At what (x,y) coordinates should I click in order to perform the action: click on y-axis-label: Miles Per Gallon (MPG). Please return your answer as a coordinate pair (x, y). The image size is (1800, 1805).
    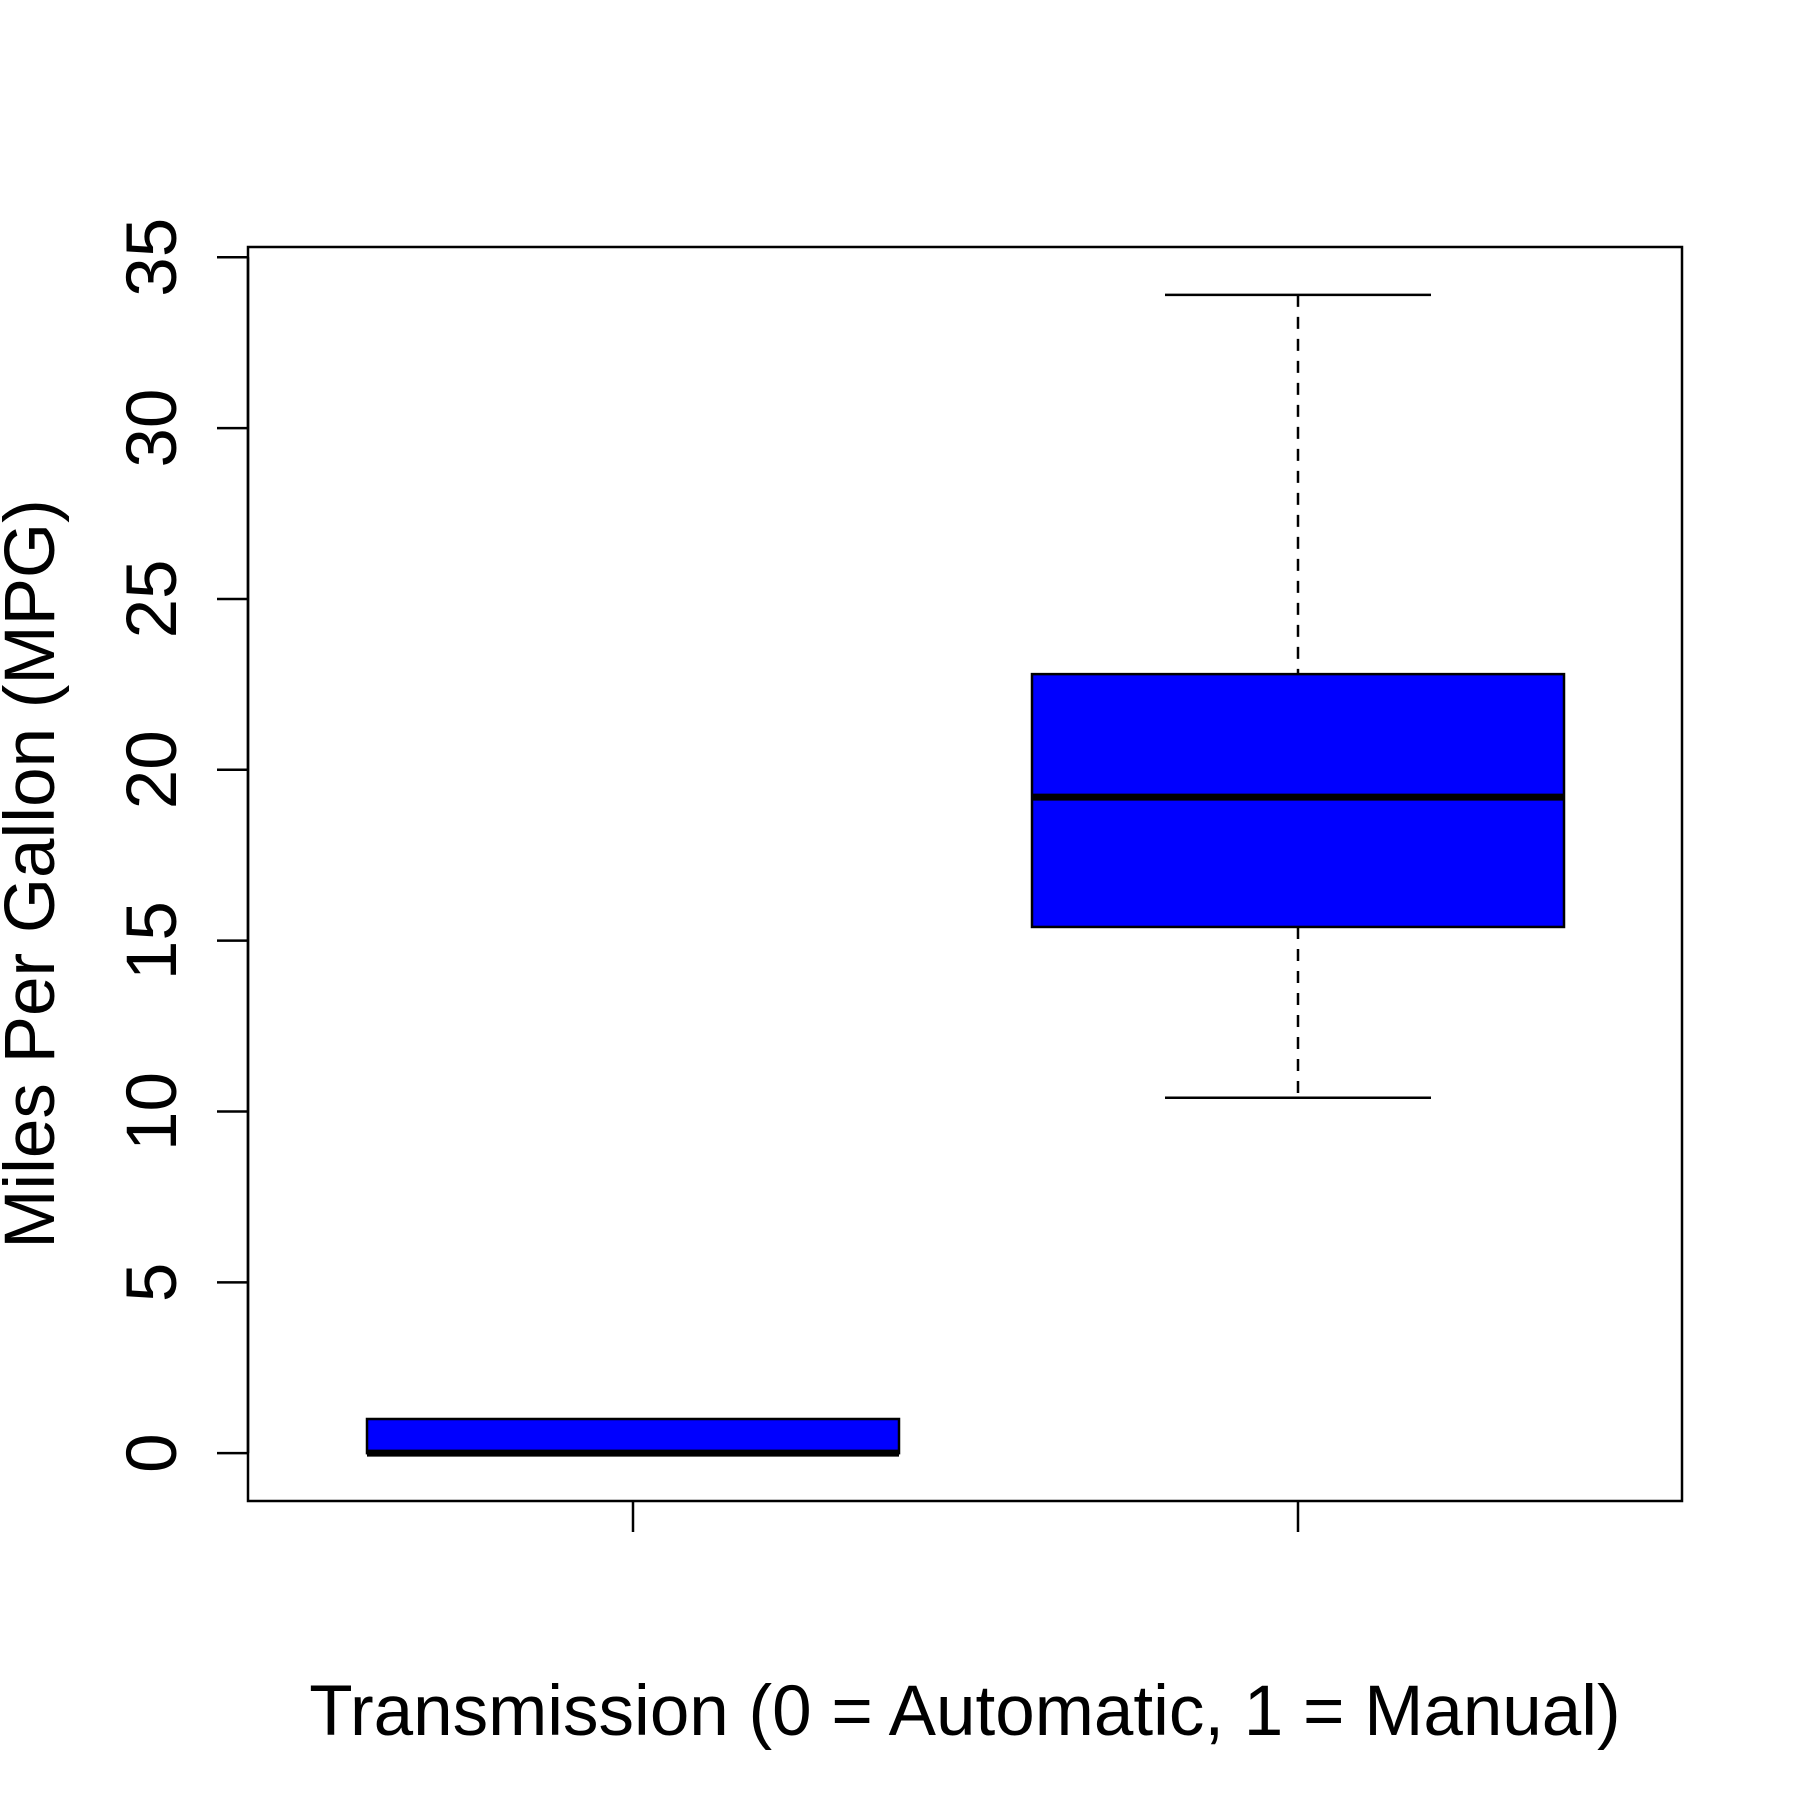
    Looking at the image, I should click on (35, 874).